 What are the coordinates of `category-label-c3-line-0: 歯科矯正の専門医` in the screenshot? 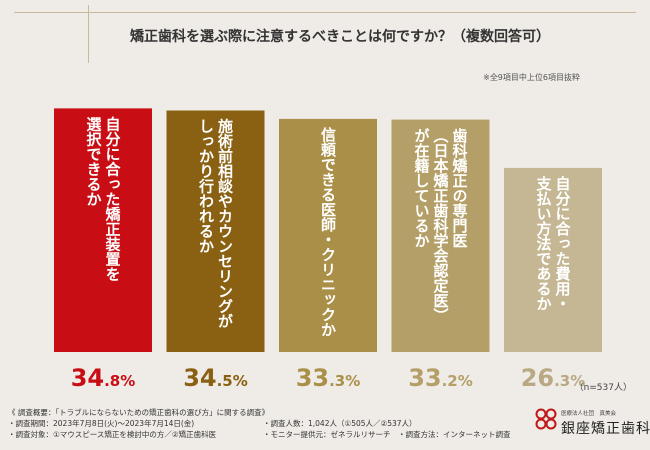 It's located at (460, 187).